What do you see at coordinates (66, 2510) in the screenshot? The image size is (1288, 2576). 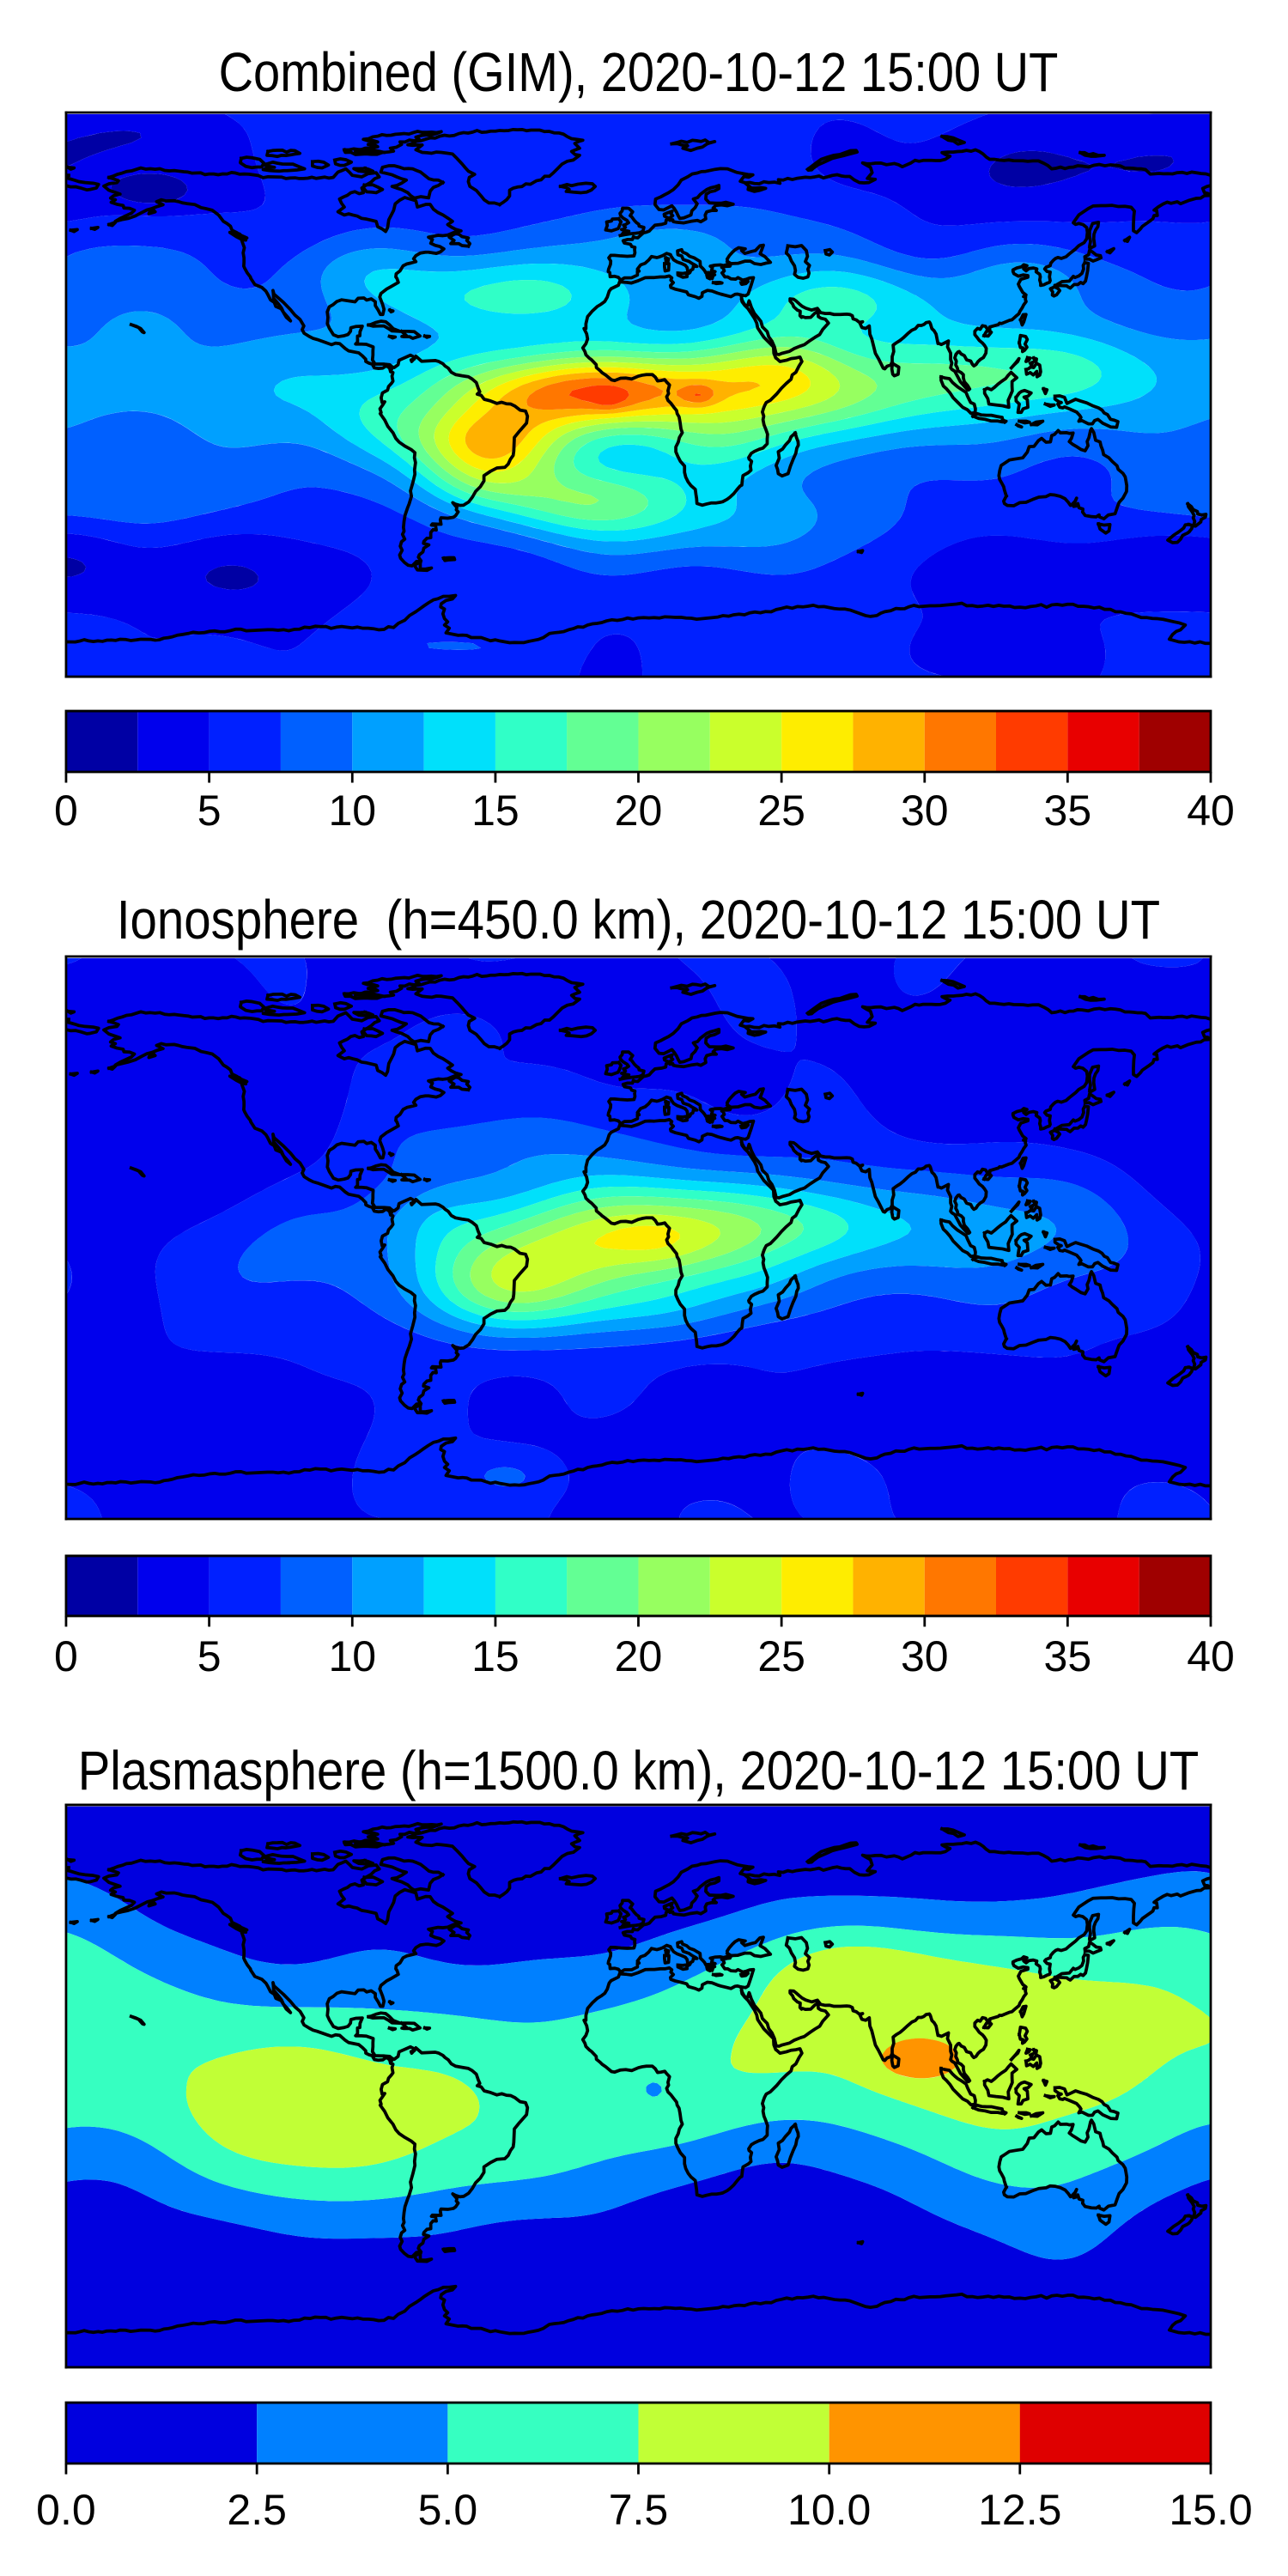 I see `svg-text: 0.0` at bounding box center [66, 2510].